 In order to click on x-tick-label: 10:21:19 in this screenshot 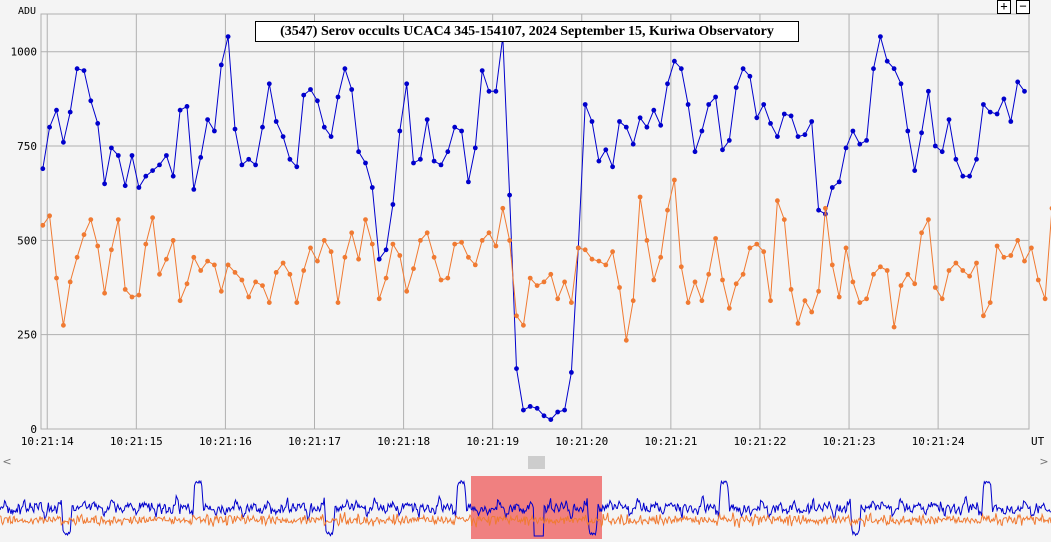, I will do `click(492, 441)`.